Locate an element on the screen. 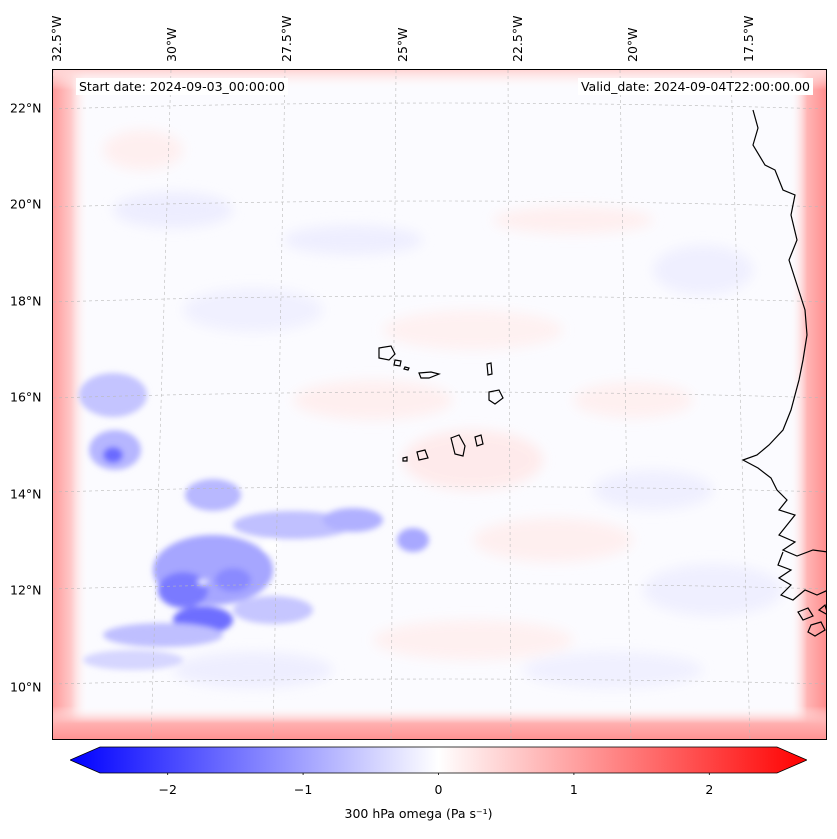  ascent-highlights is located at coordinates (238, 563).